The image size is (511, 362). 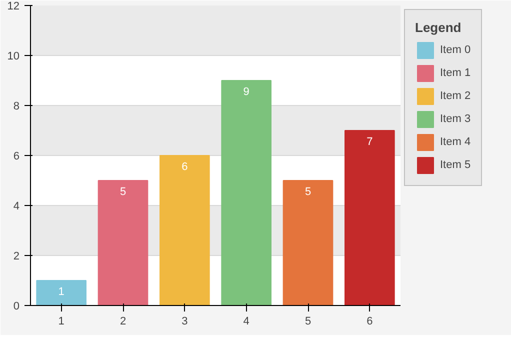 I want to click on y-tick-label: 8, so click(x=16, y=106).